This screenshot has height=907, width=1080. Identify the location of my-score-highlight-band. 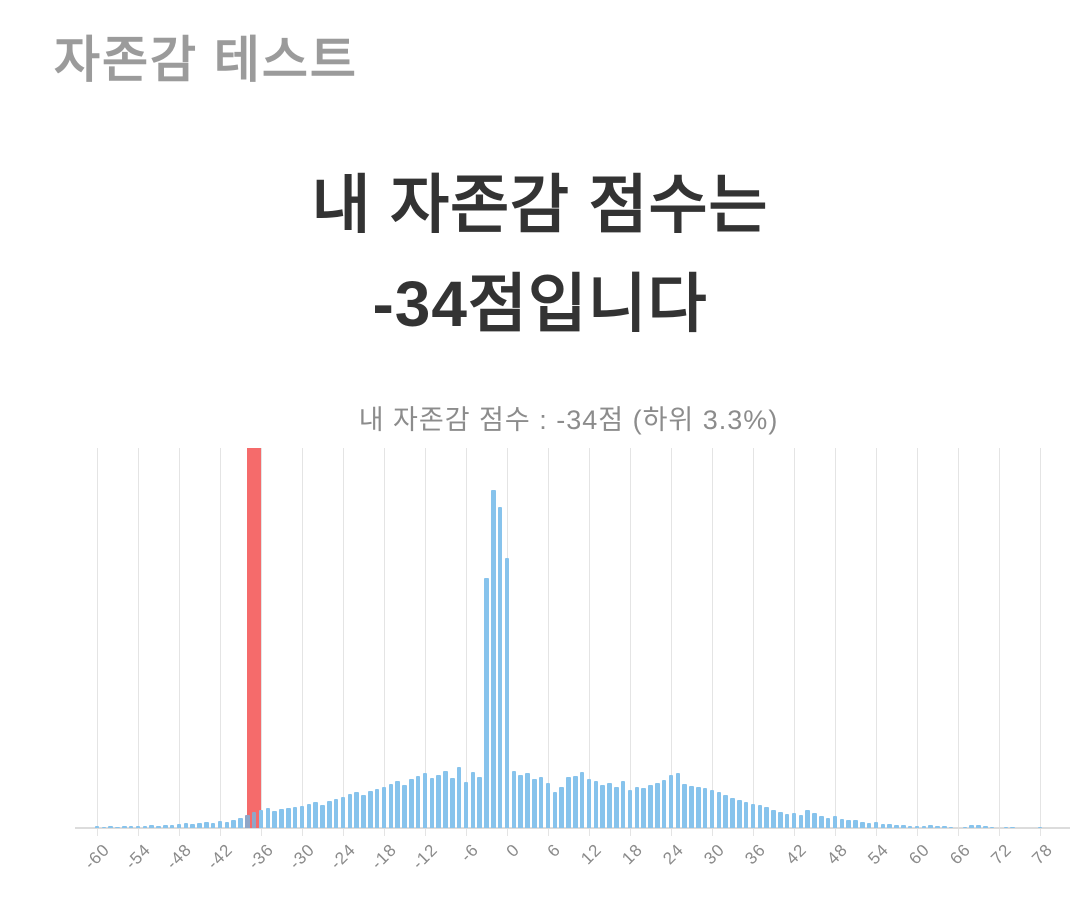
(254, 638).